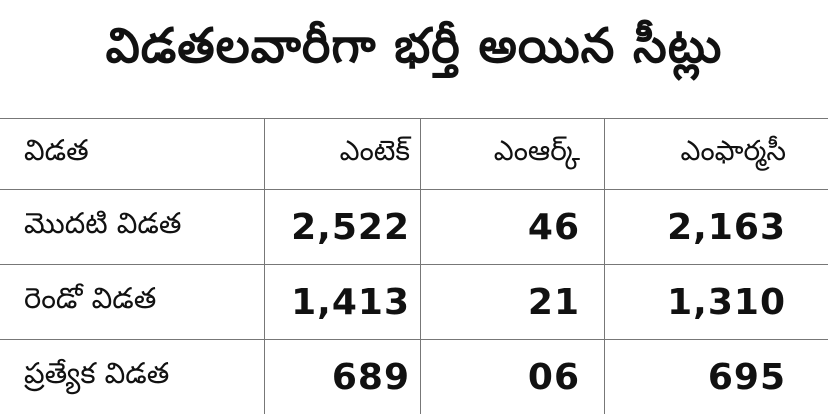 The image size is (828, 414). What do you see at coordinates (512, 302) in the screenshot?
I see `march-value: 21` at bounding box center [512, 302].